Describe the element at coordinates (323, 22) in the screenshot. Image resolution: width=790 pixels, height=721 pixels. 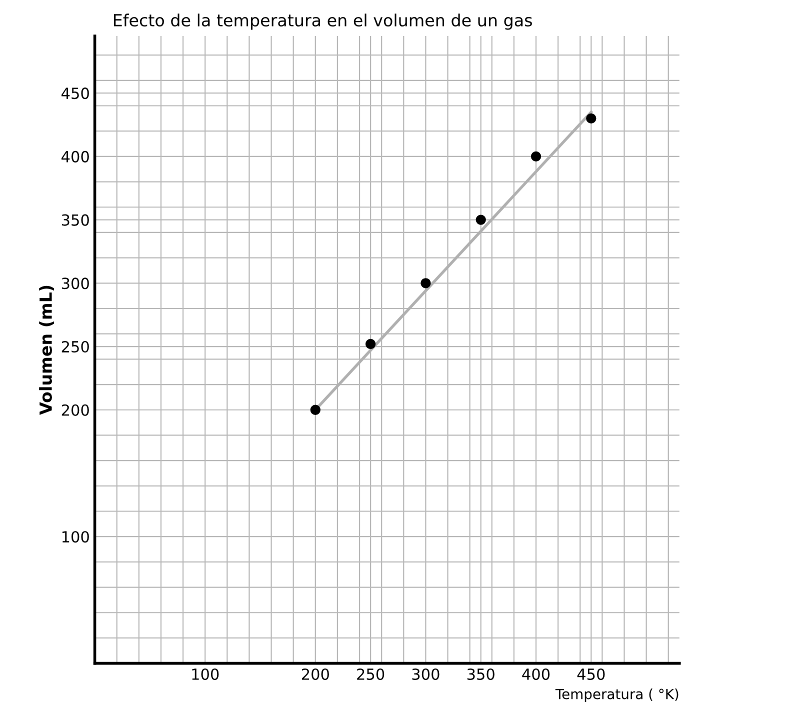
I see `chart-title: Efecto de la temperatura en el volumen de un gas` at that location.